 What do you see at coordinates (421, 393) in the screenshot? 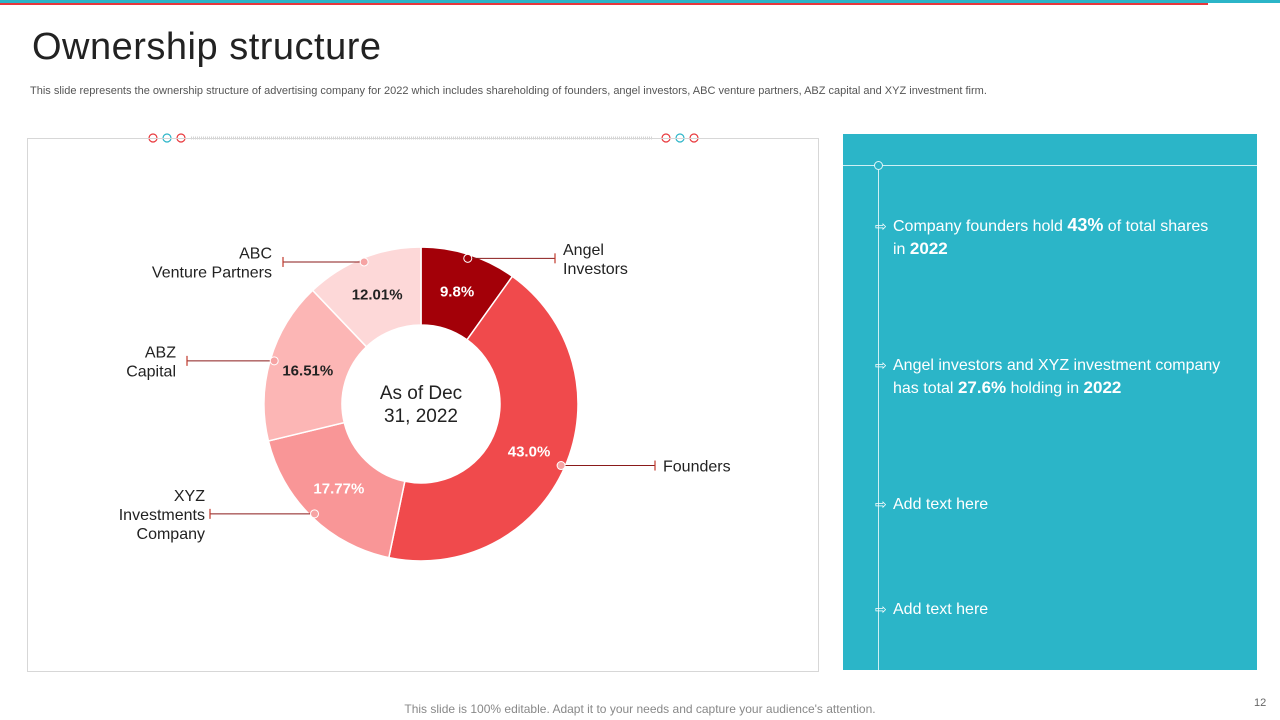
I see `center-label-line-1: As of Dec` at bounding box center [421, 393].